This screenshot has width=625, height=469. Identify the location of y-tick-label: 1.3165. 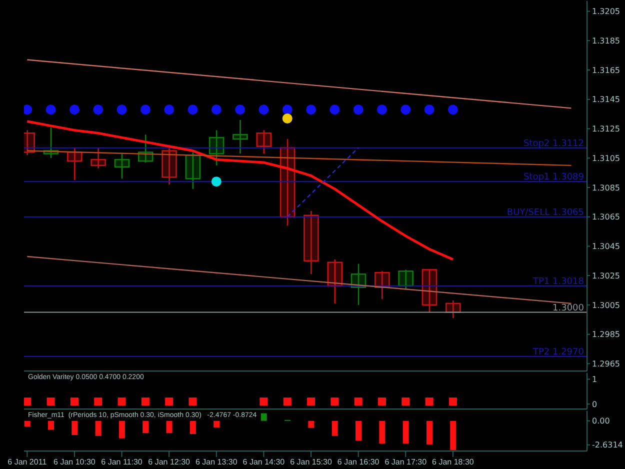
(606, 70).